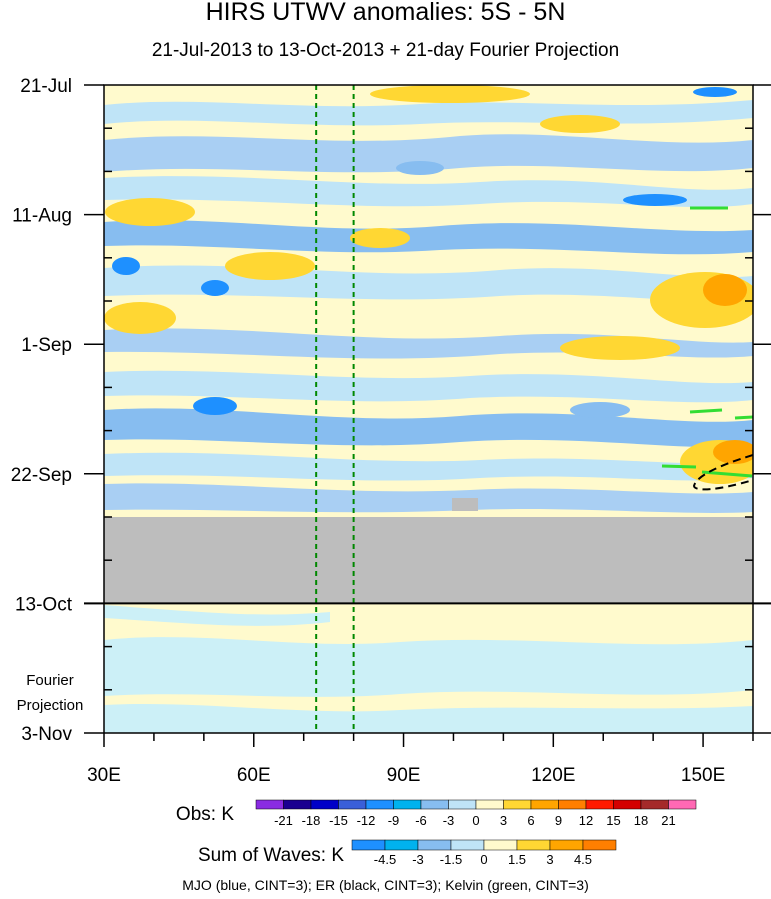 The height and width of the screenshot is (899, 771). I want to click on y-tick-label: 3-Nov, so click(46, 734).